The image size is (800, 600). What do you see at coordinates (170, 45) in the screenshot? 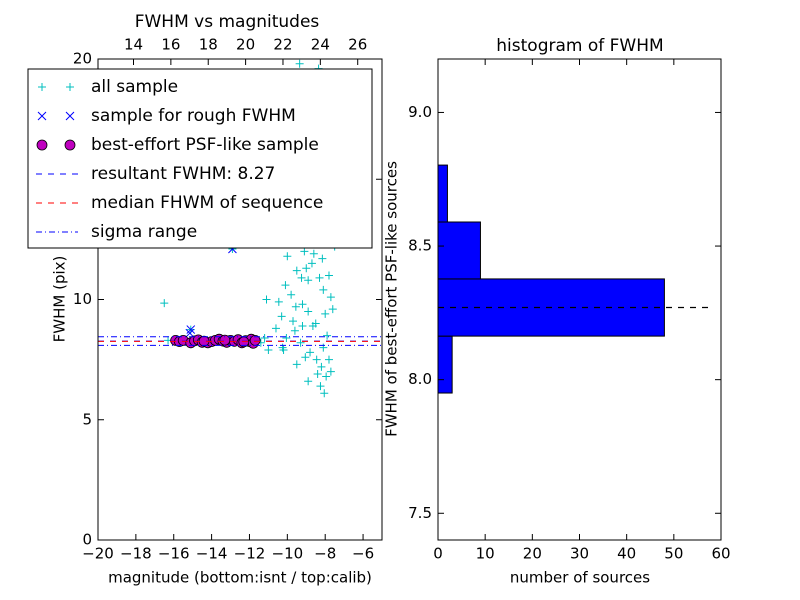
I see `x2-tick-label: 16` at bounding box center [170, 45].